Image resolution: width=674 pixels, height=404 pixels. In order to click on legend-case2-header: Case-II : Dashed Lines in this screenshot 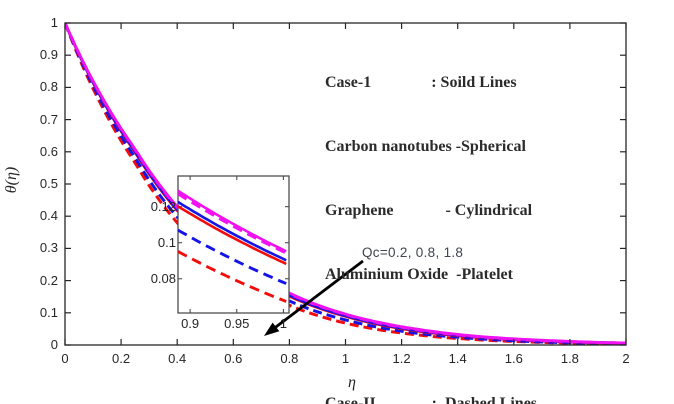, I will do `click(431, 399)`.